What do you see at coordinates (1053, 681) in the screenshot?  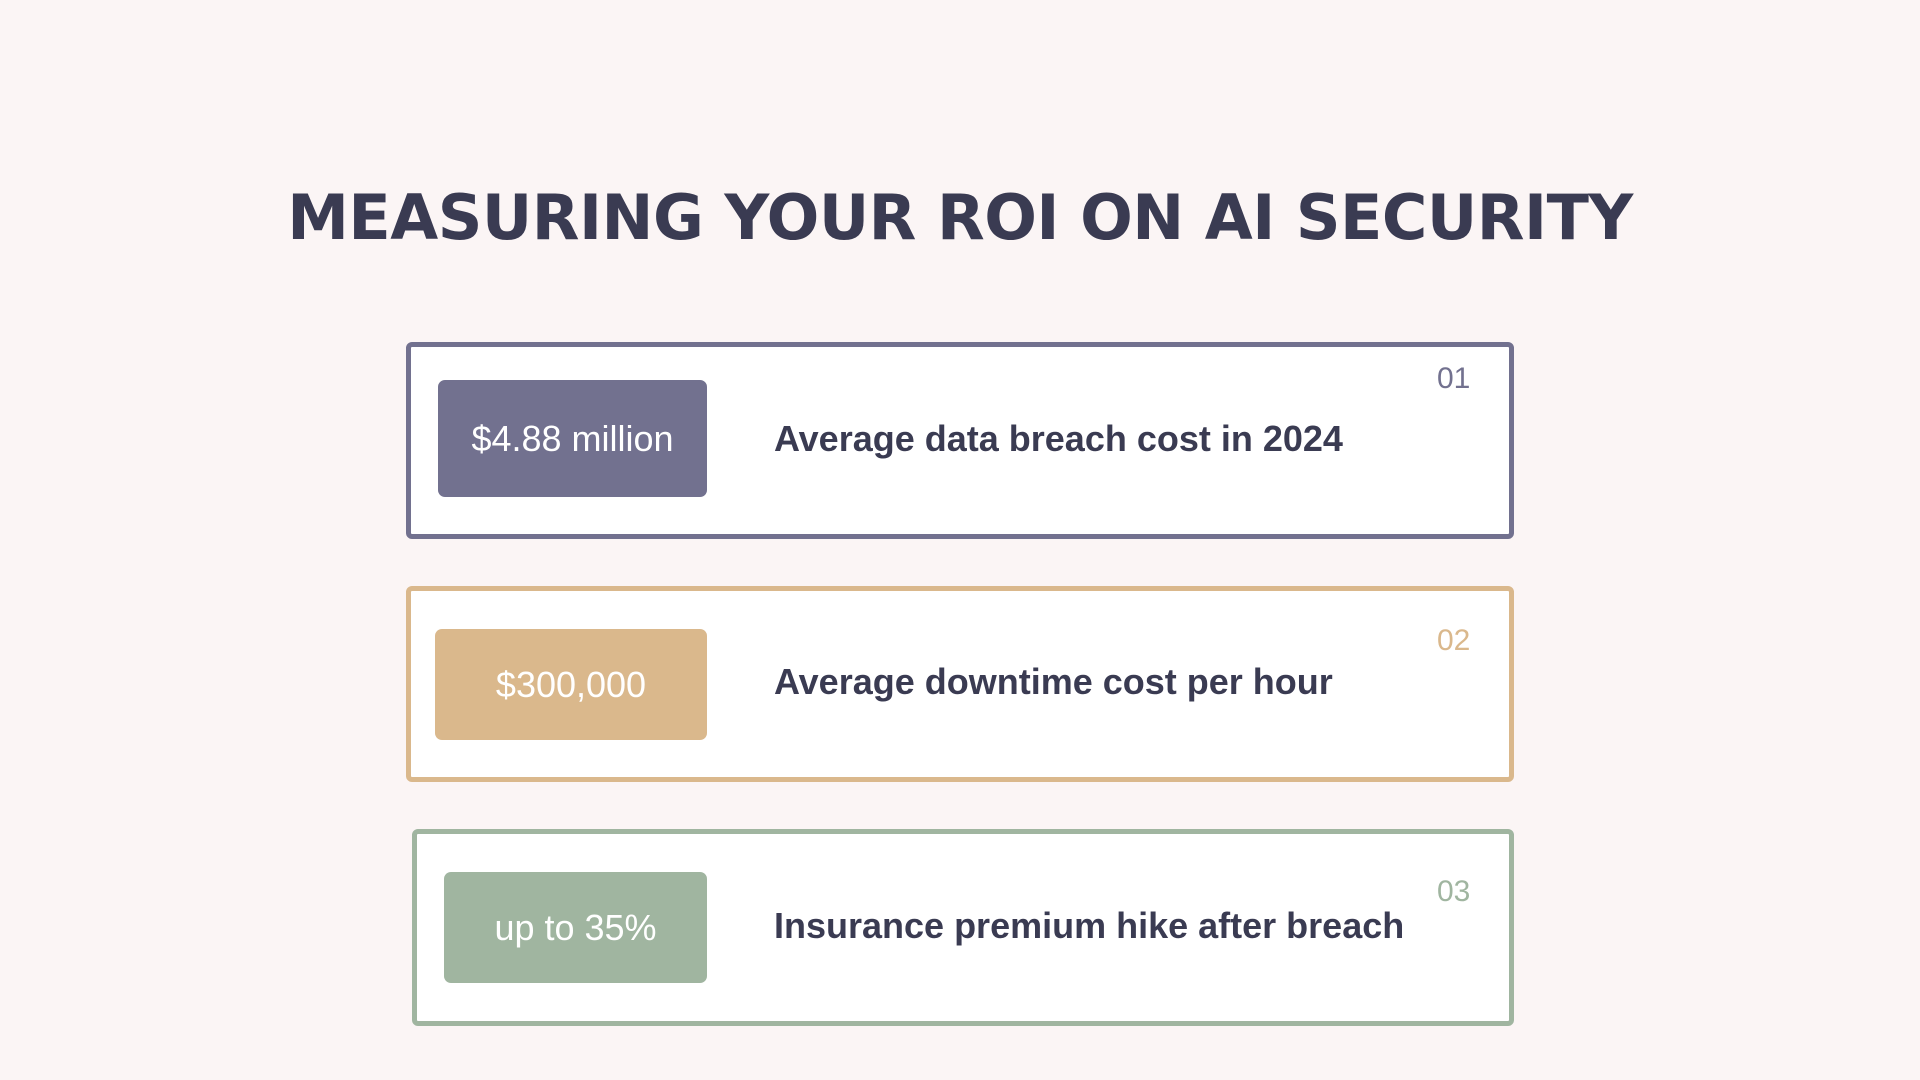 I see `stat-description-2: Average downtime cost per hour` at bounding box center [1053, 681].